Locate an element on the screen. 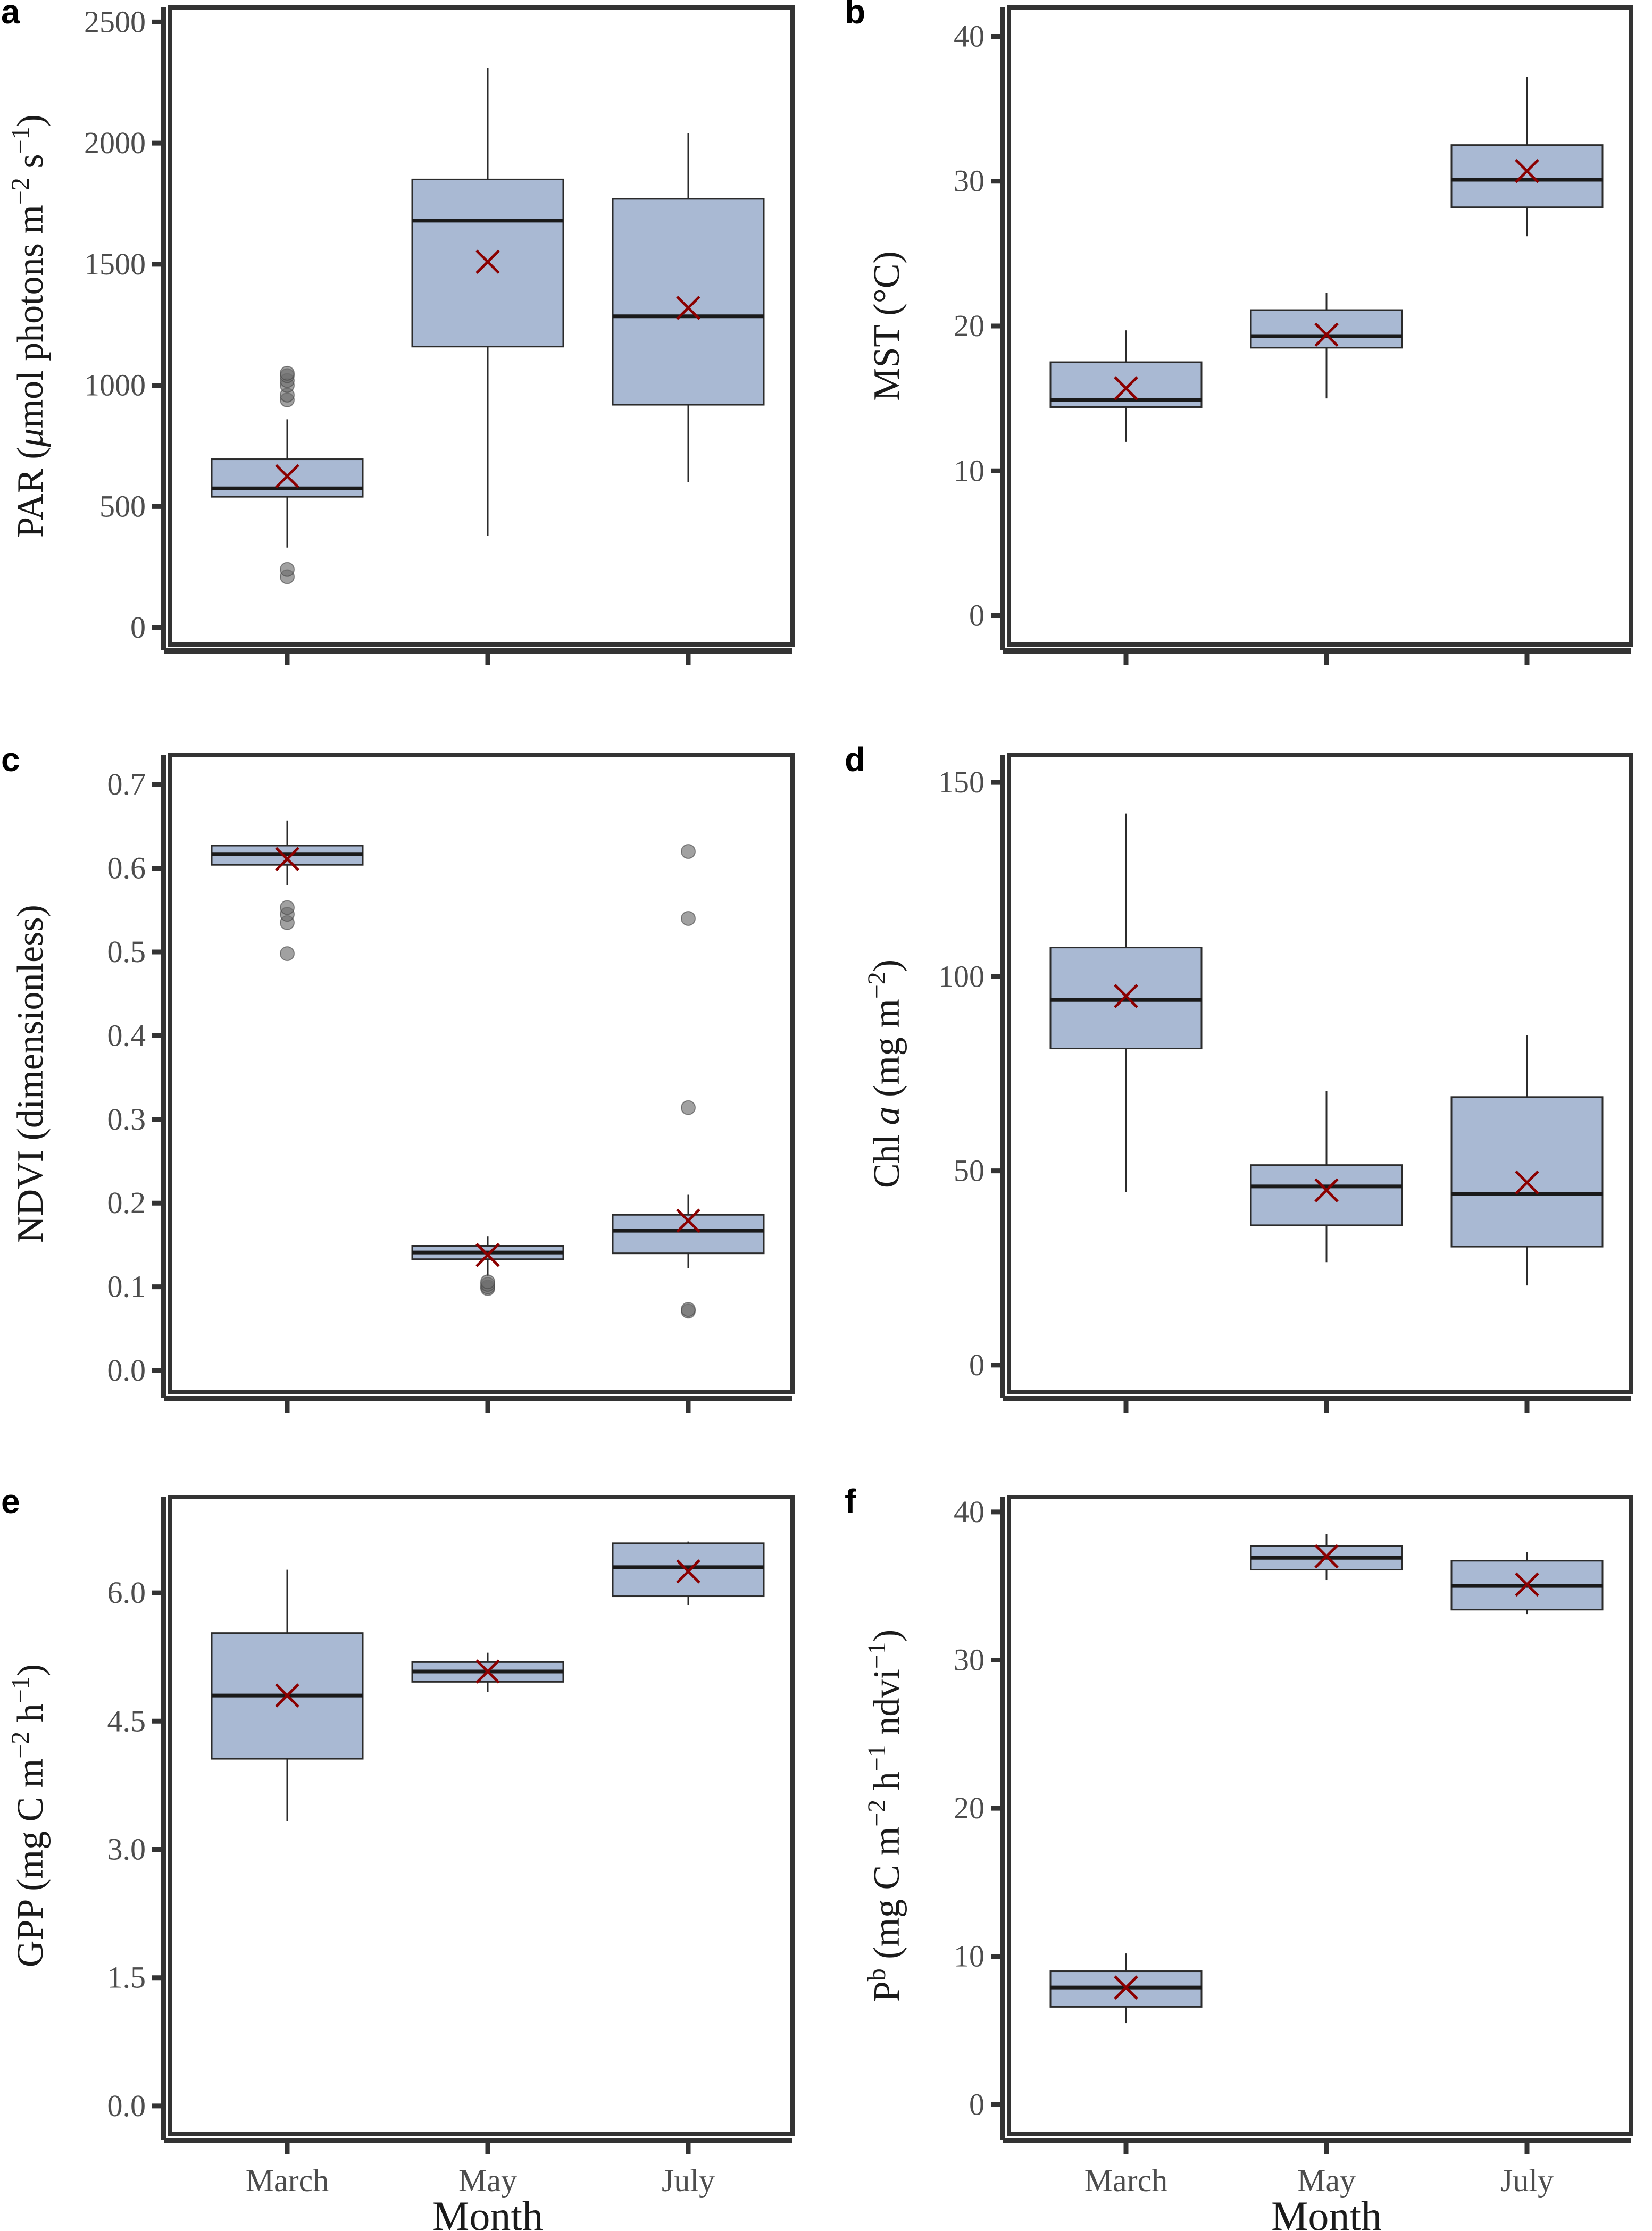  y-tick-label: 6.0 is located at coordinates (126, 1593).